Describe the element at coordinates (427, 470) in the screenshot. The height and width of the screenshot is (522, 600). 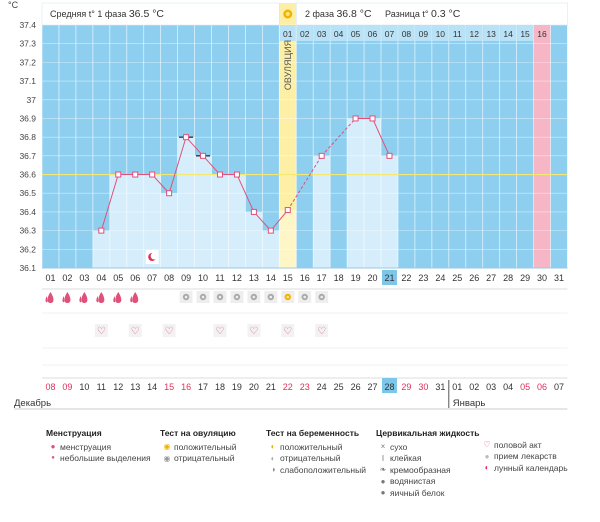
I see `legend-item: ❧ кремообразная` at that location.